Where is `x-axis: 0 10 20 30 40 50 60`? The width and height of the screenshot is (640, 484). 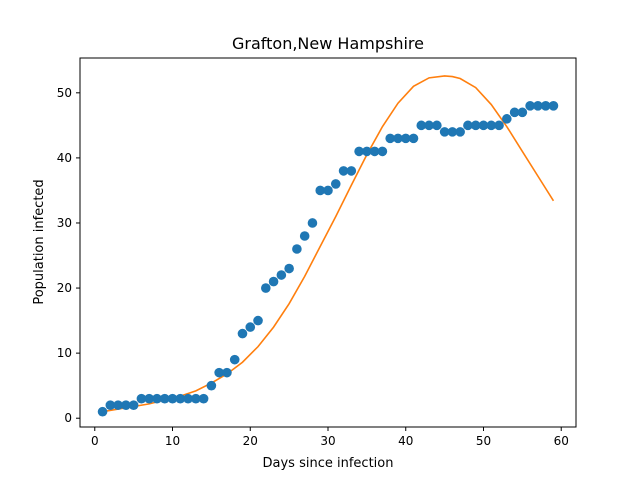
x-axis: 0 10 20 30 40 50 60 is located at coordinates (330, 437).